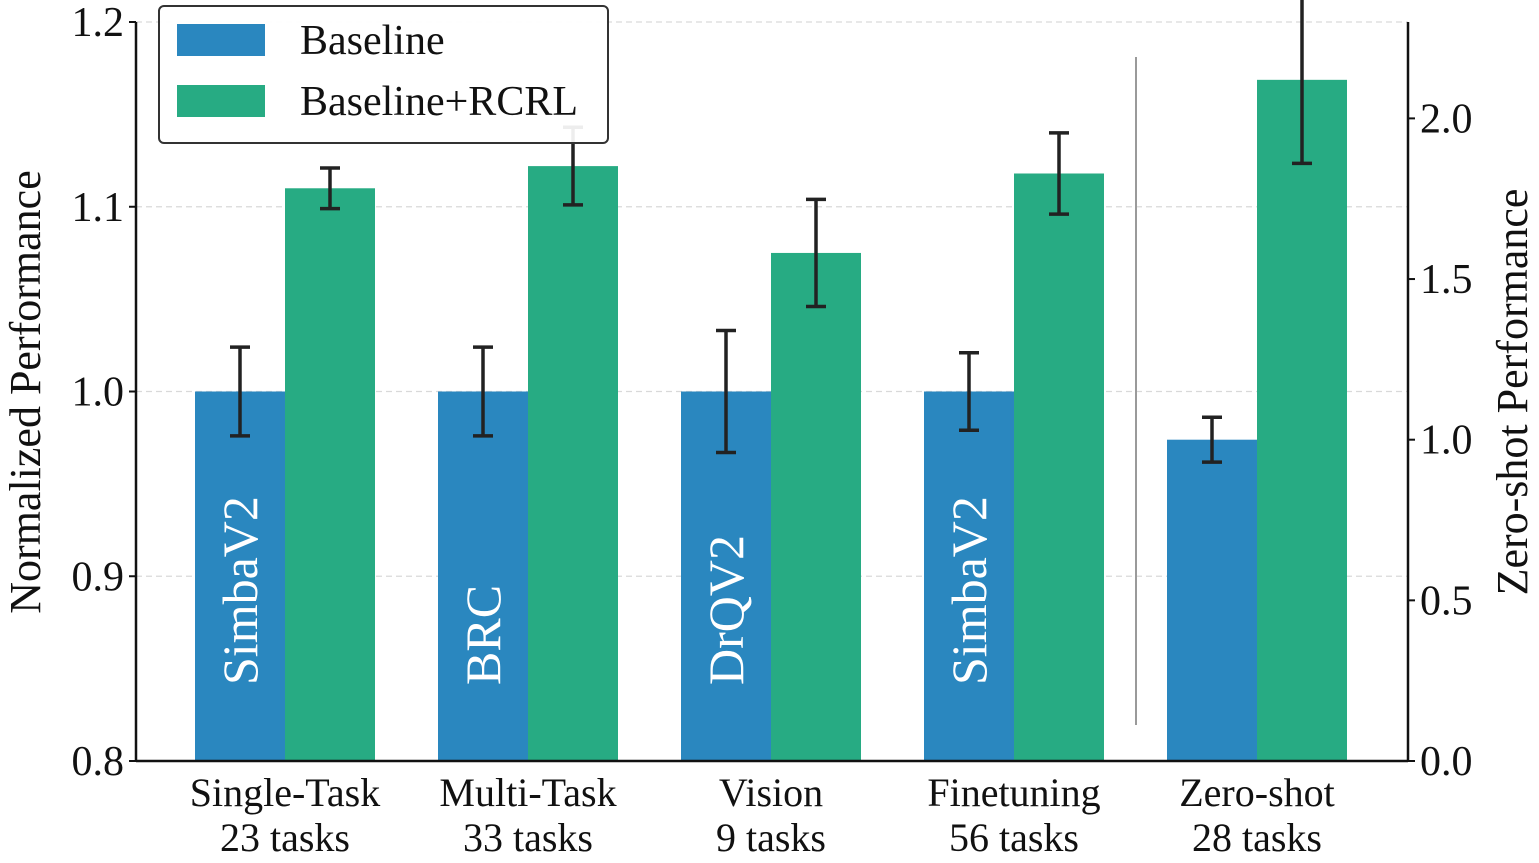 This screenshot has height=863, width=1539. What do you see at coordinates (1014, 837) in the screenshot?
I see `x-tick-sublabel: 56 tasks` at bounding box center [1014, 837].